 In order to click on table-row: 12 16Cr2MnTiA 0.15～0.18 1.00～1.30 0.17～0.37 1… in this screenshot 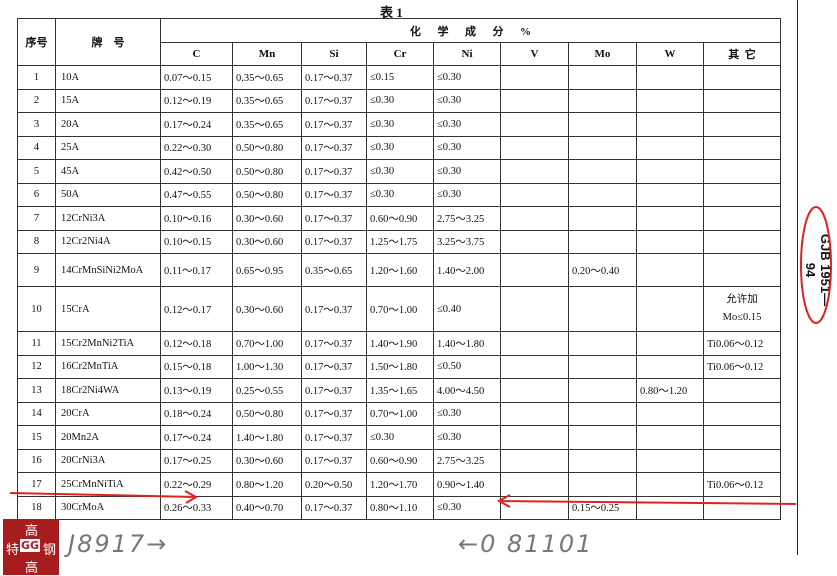, I will do `click(399, 366)`.